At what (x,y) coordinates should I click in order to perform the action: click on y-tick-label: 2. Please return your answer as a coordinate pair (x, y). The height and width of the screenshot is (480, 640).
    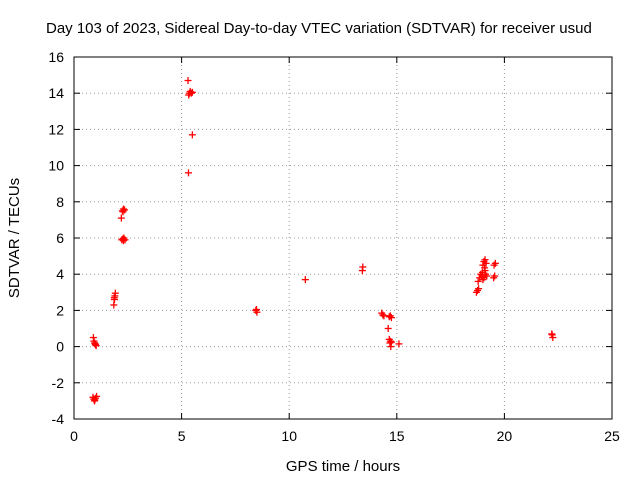
    Looking at the image, I should click on (60, 310).